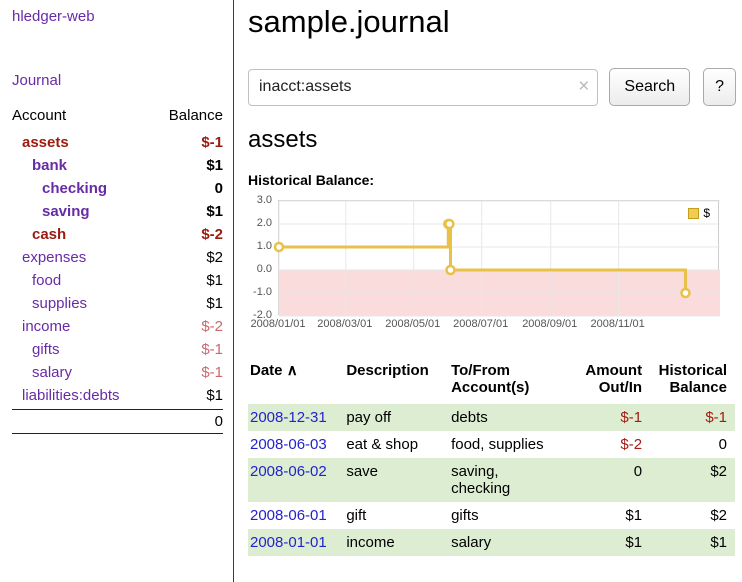 The width and height of the screenshot is (742, 582). Describe the element at coordinates (37, 80) in the screenshot. I see `sidebar-item-journal: Journal` at that location.